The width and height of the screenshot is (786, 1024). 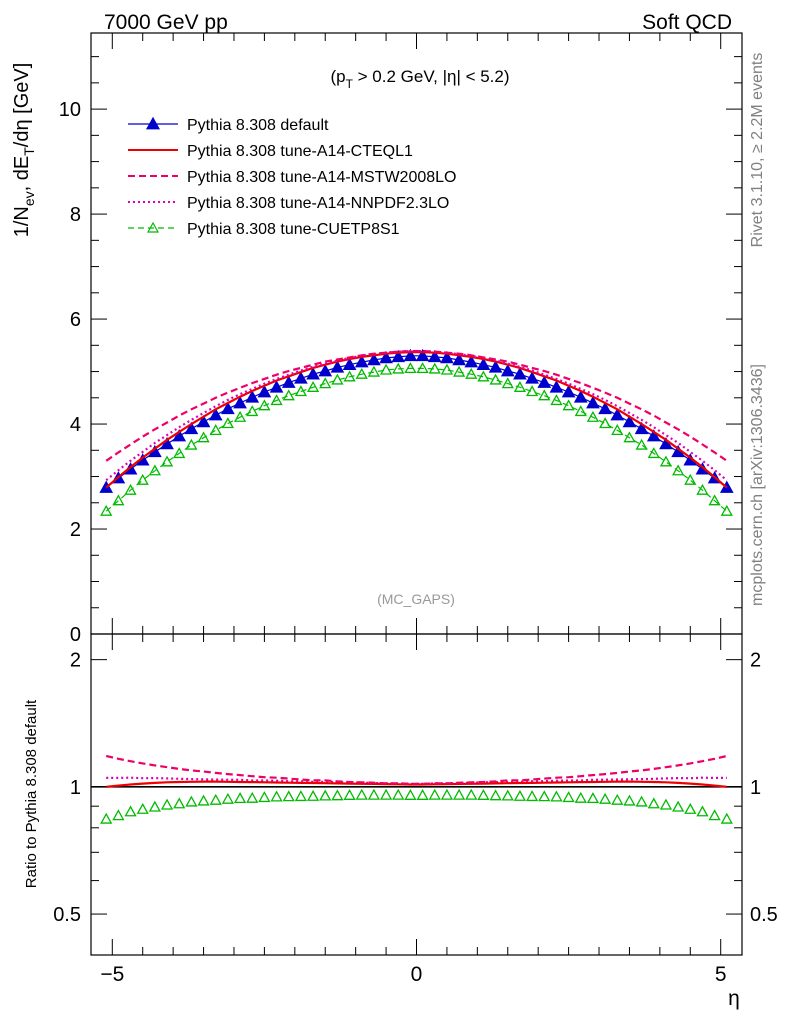 I want to click on main-series-layer, so click(x=416, y=432).